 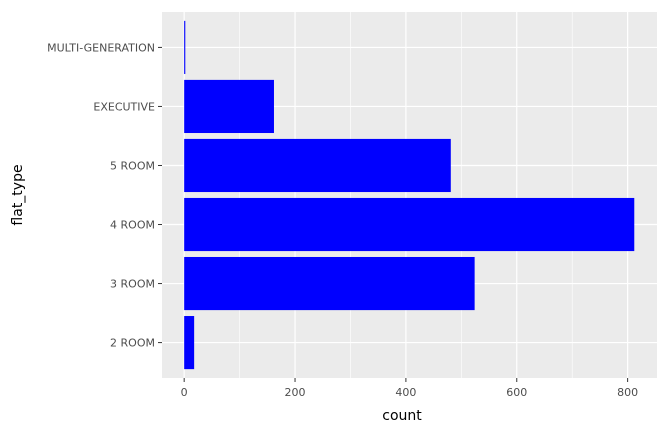 I want to click on x-axis-title: count, so click(x=402, y=416).